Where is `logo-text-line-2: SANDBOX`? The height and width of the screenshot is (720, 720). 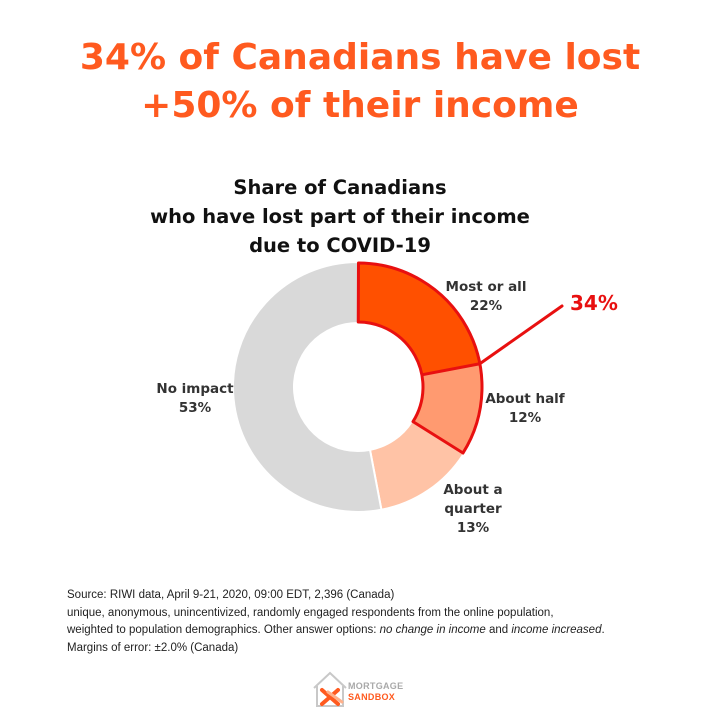
logo-text-line-2: SANDBOX is located at coordinates (372, 697).